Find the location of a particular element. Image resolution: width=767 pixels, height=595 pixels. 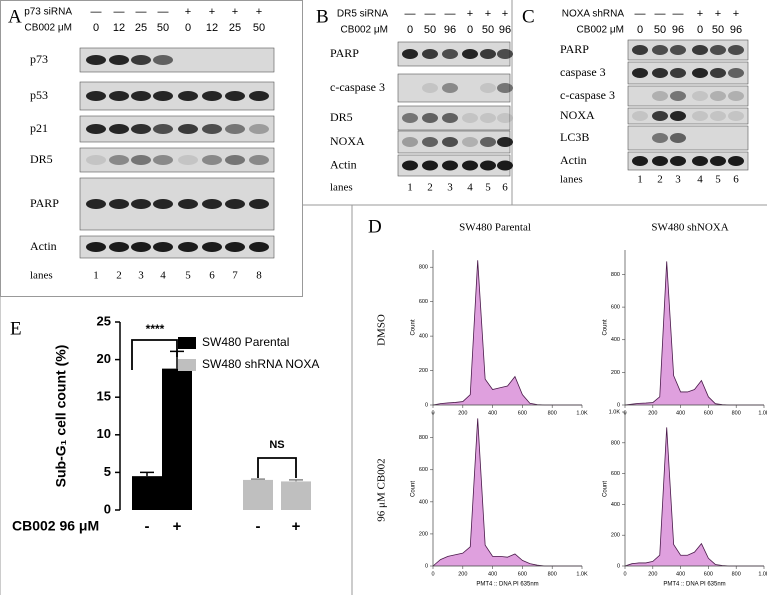

y-axis-label: Count is located at coordinates (414, 327).